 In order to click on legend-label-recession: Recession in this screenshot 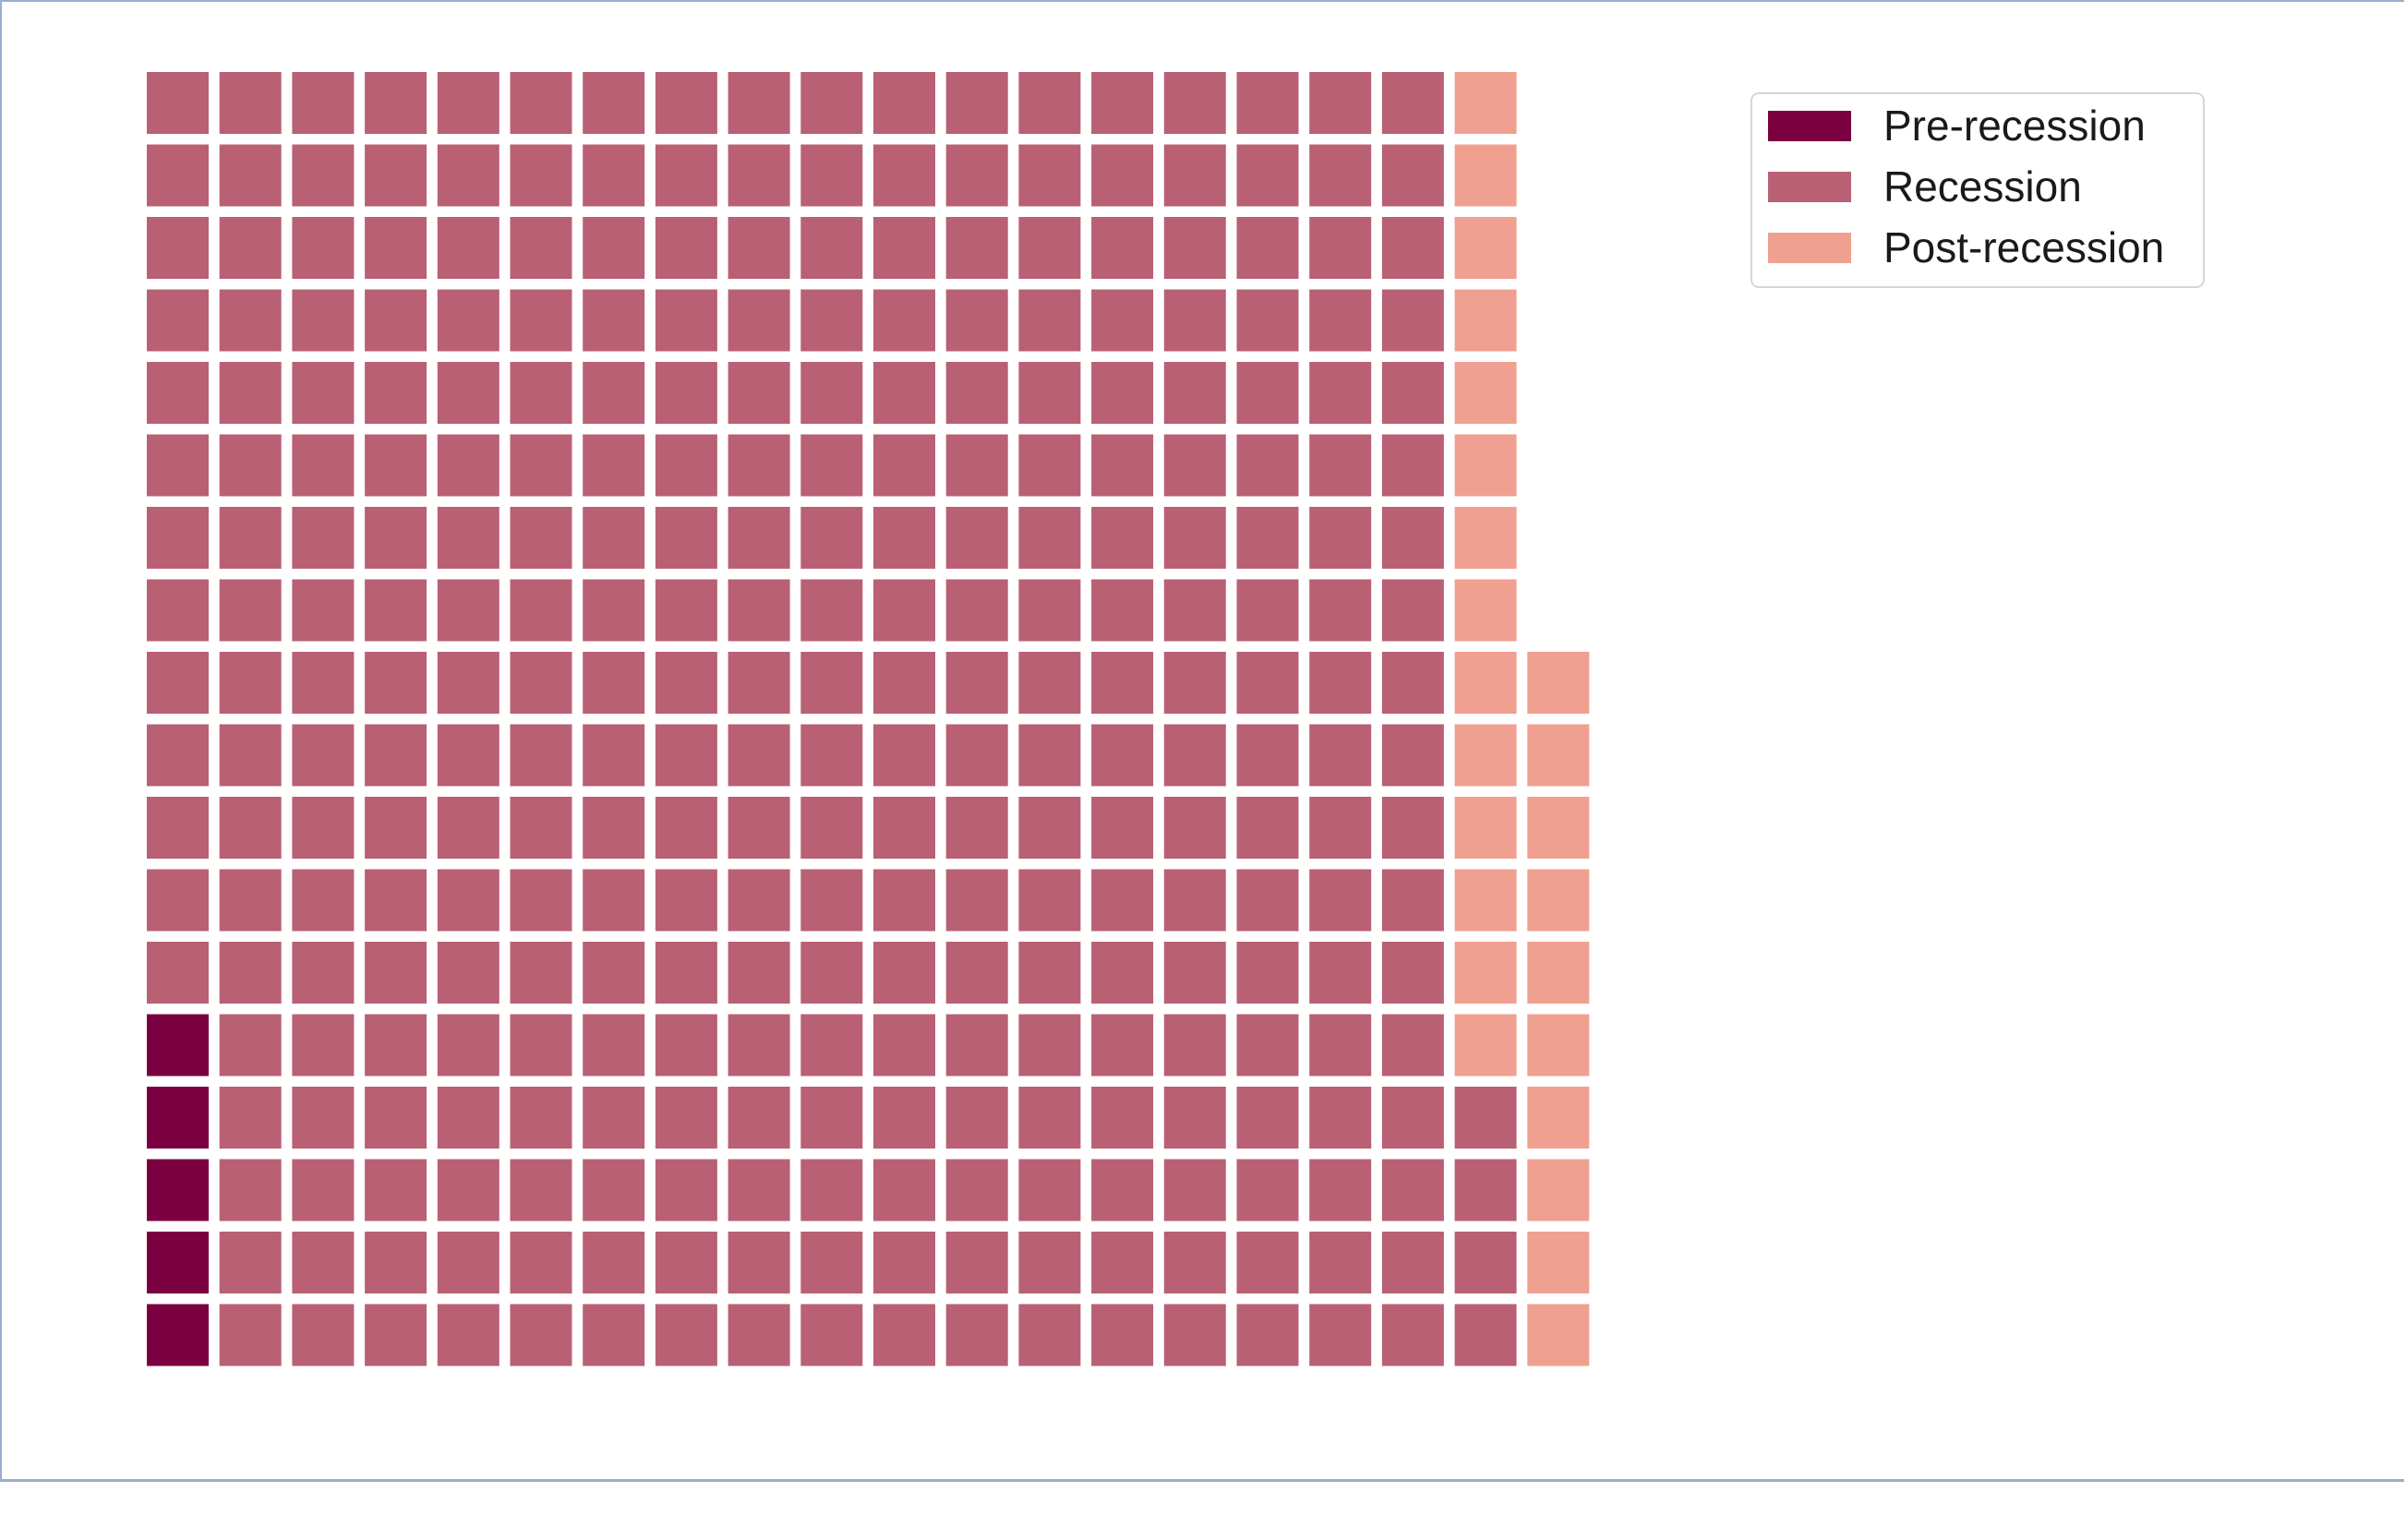, I will do `click(1982, 186)`.